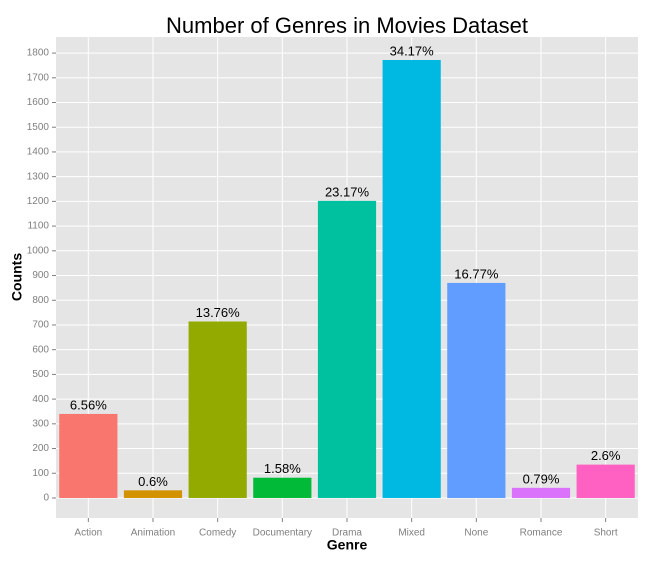  Describe the element at coordinates (153, 481) in the screenshot. I see `data-label: 0.6%` at that location.